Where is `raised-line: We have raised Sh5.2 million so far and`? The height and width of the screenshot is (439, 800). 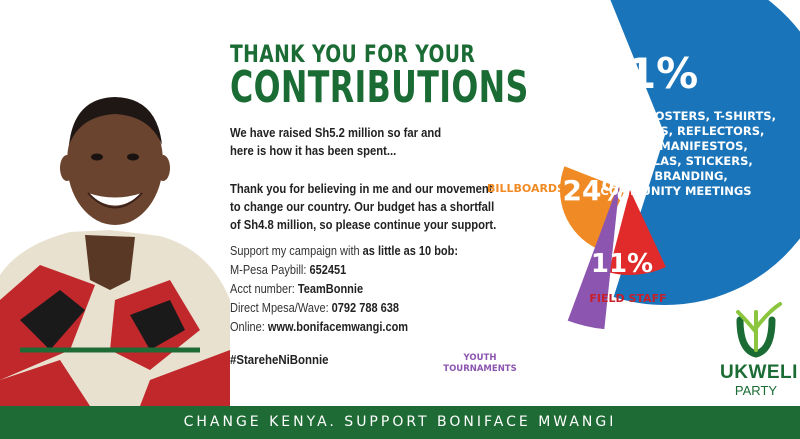
raised-line: We have raised Sh5.2 million so far and is located at coordinates (336, 133).